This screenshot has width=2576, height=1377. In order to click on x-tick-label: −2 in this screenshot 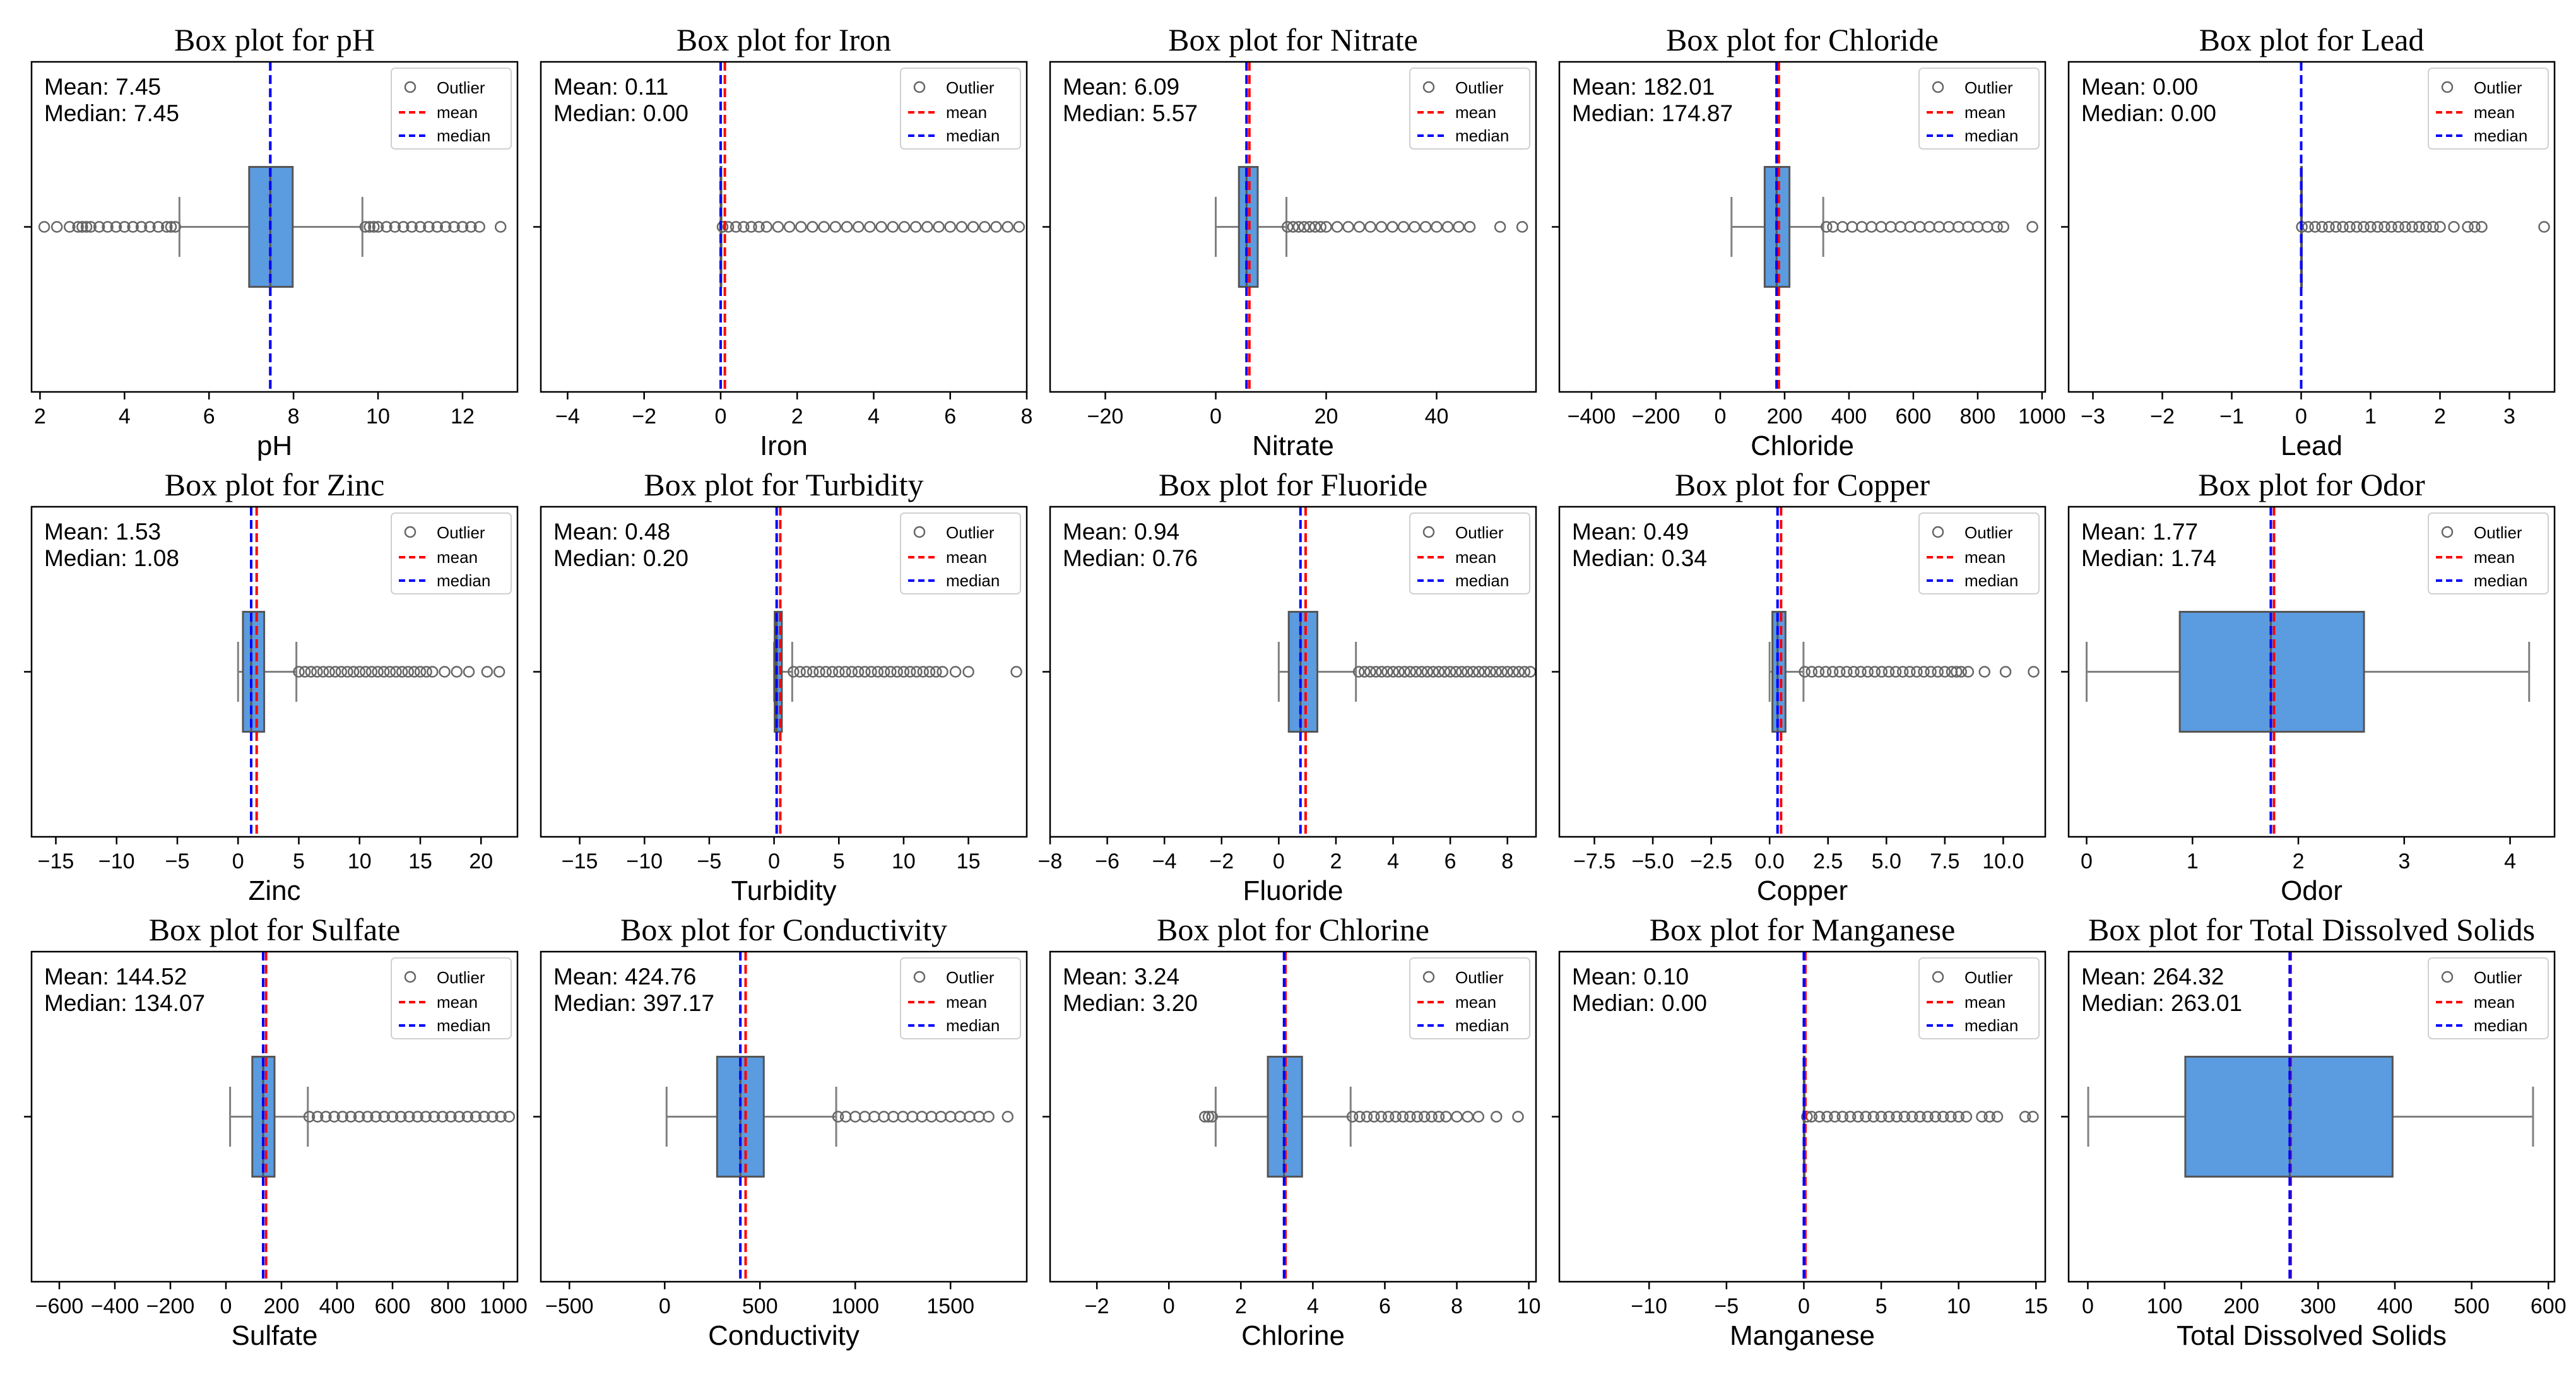, I will do `click(2163, 416)`.